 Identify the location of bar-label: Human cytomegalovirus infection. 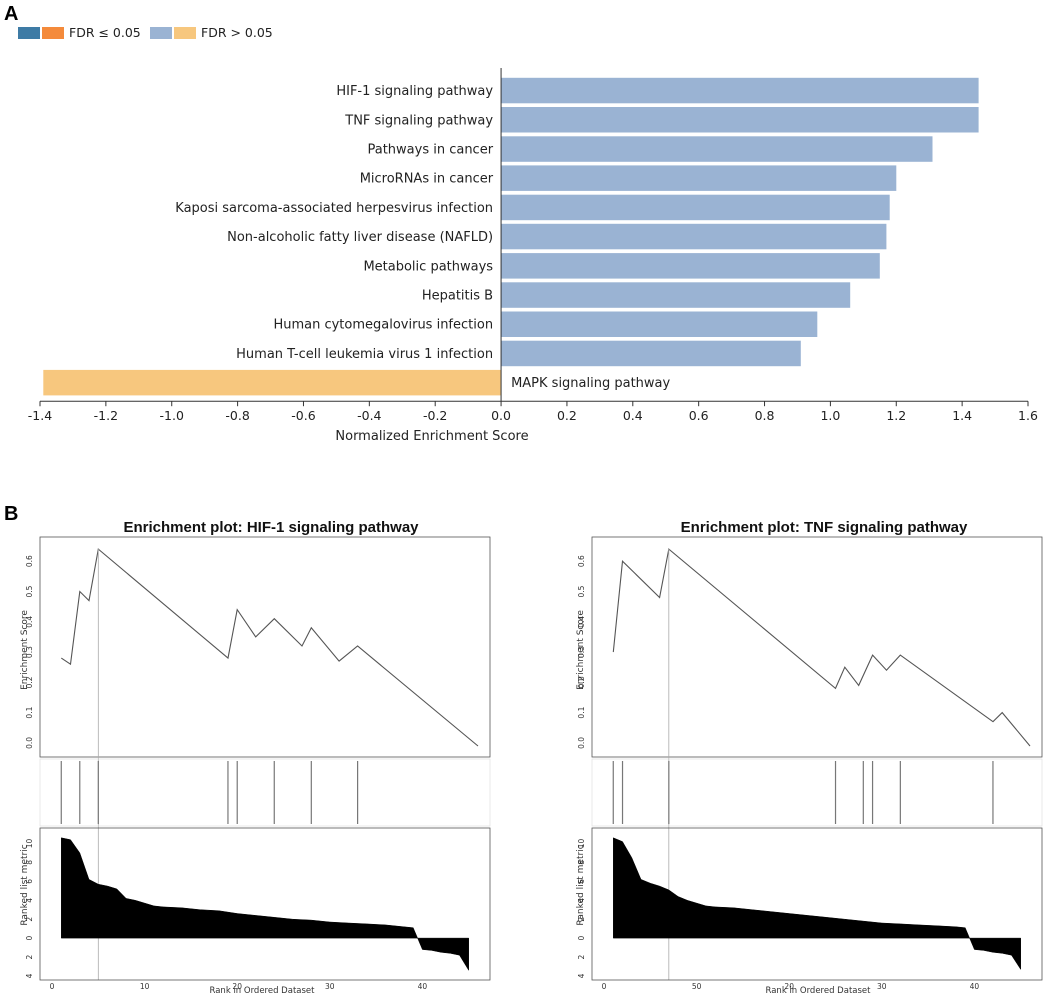
(383, 325).